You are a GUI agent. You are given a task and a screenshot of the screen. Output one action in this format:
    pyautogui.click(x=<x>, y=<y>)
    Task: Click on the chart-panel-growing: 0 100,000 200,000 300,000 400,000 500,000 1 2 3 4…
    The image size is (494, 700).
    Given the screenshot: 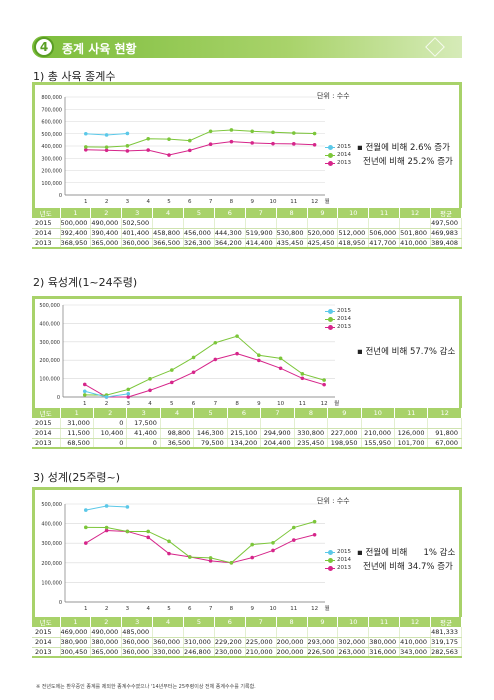 What is the action you would take?
    pyautogui.click(x=247, y=352)
    